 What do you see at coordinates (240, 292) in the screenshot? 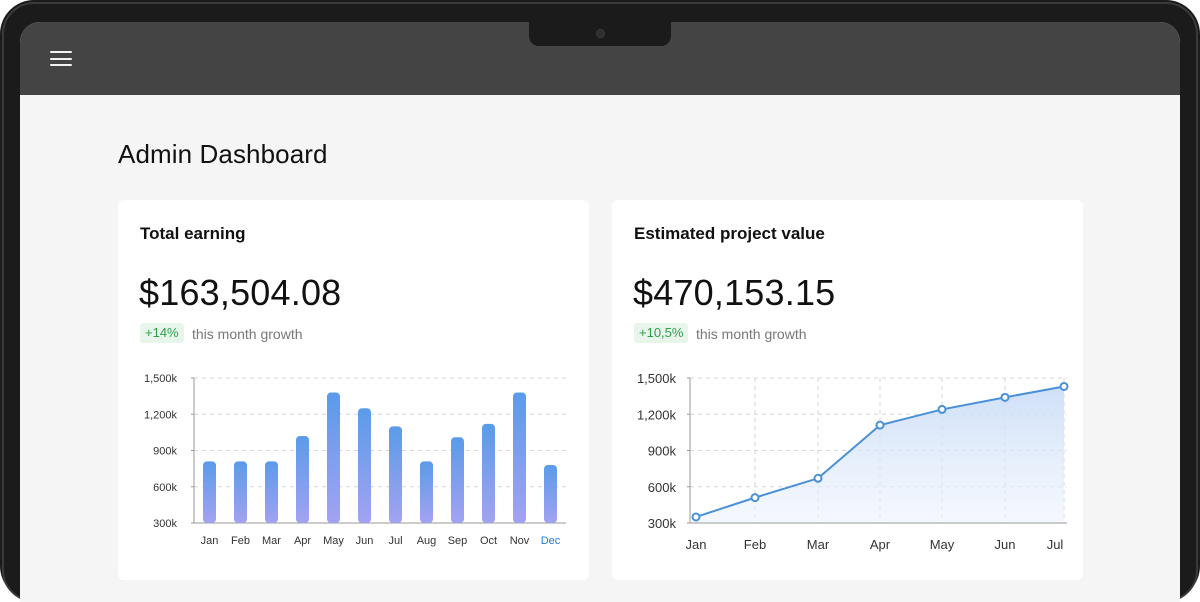
I see `card-value: $163,504.08` at bounding box center [240, 292].